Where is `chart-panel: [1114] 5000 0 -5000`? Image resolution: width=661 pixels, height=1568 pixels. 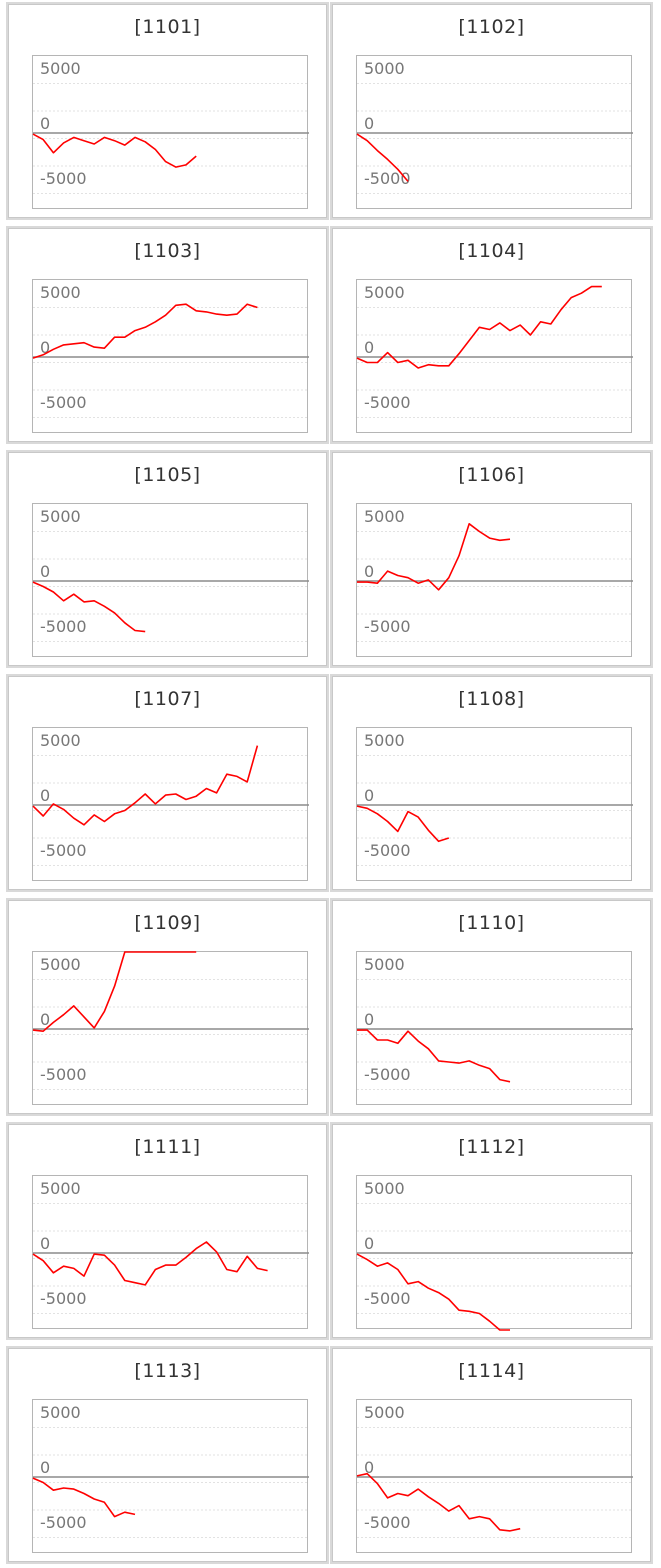 chart-panel: [1114] 5000 0 -5000 is located at coordinates (491, 1455).